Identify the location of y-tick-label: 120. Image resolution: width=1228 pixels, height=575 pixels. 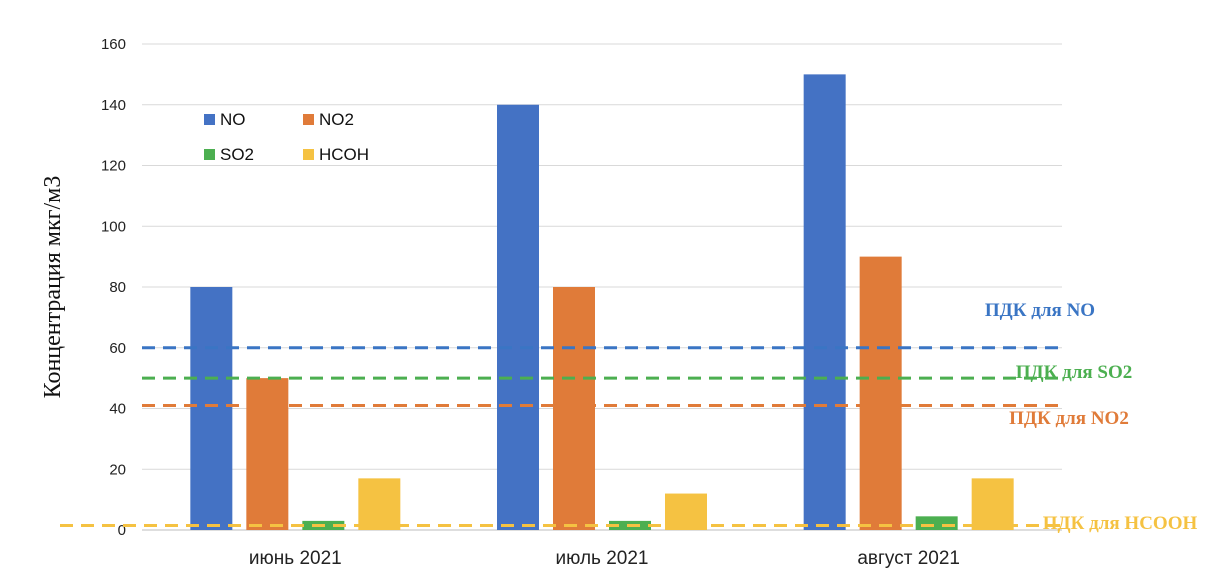
(113, 166).